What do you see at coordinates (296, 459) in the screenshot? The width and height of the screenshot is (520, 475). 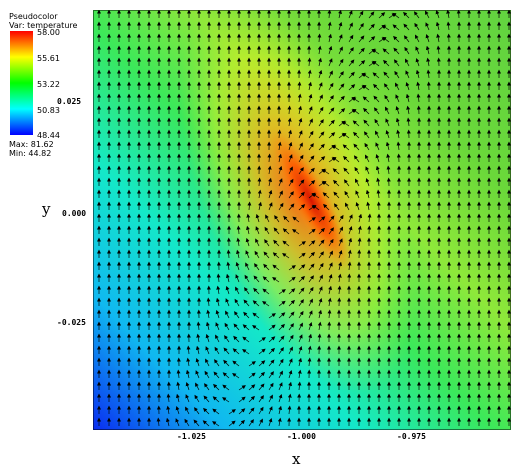 I see `x-axis-title: x` at bounding box center [296, 459].